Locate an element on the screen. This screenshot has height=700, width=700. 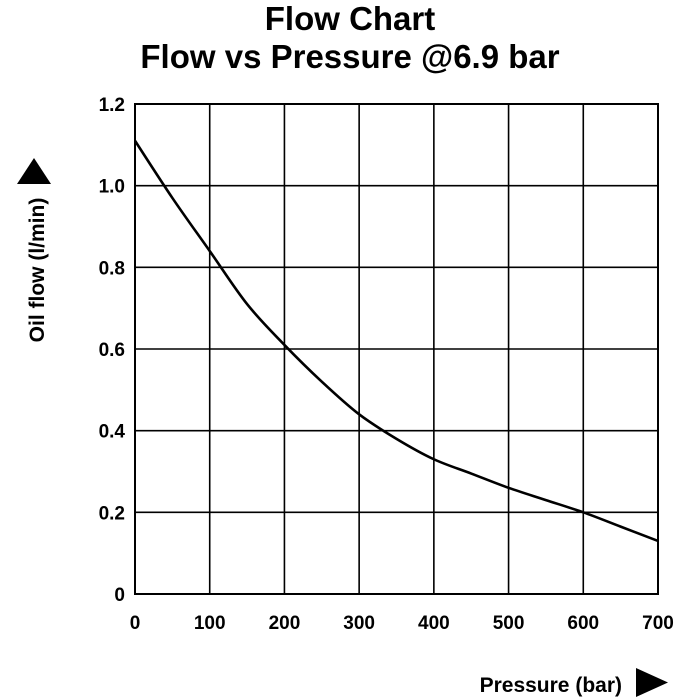
y-tick-label: 0.8 is located at coordinates (112, 268).